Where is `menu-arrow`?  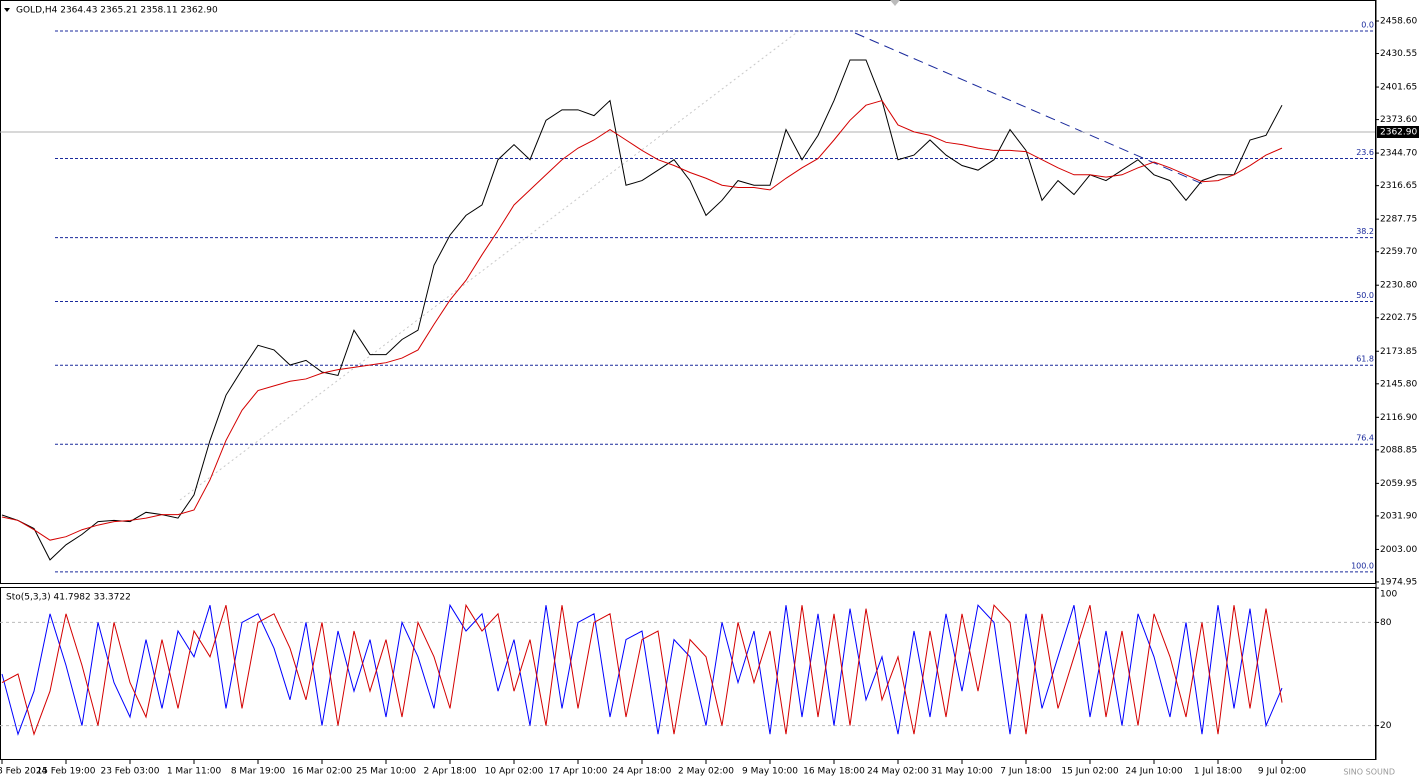 menu-arrow is located at coordinates (7, 10).